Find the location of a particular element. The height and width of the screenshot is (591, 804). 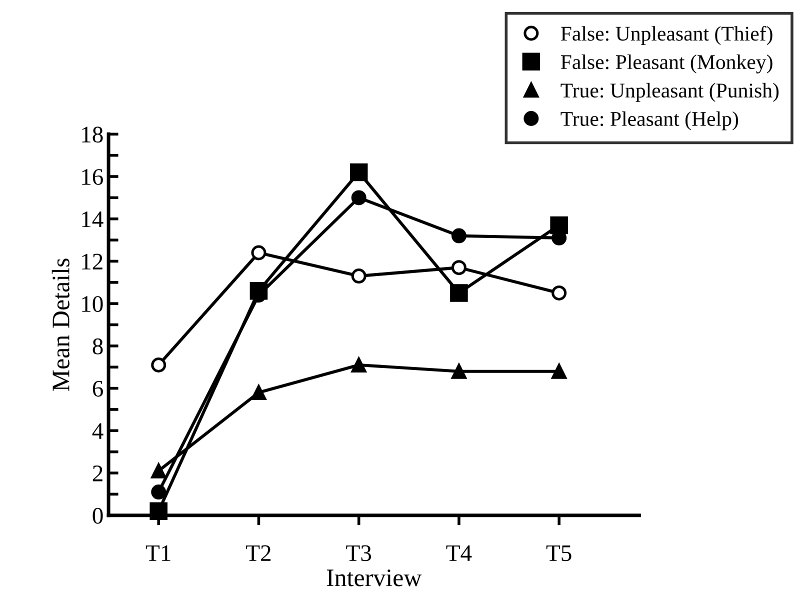

x-tick-label: T4 is located at coordinates (459, 553).